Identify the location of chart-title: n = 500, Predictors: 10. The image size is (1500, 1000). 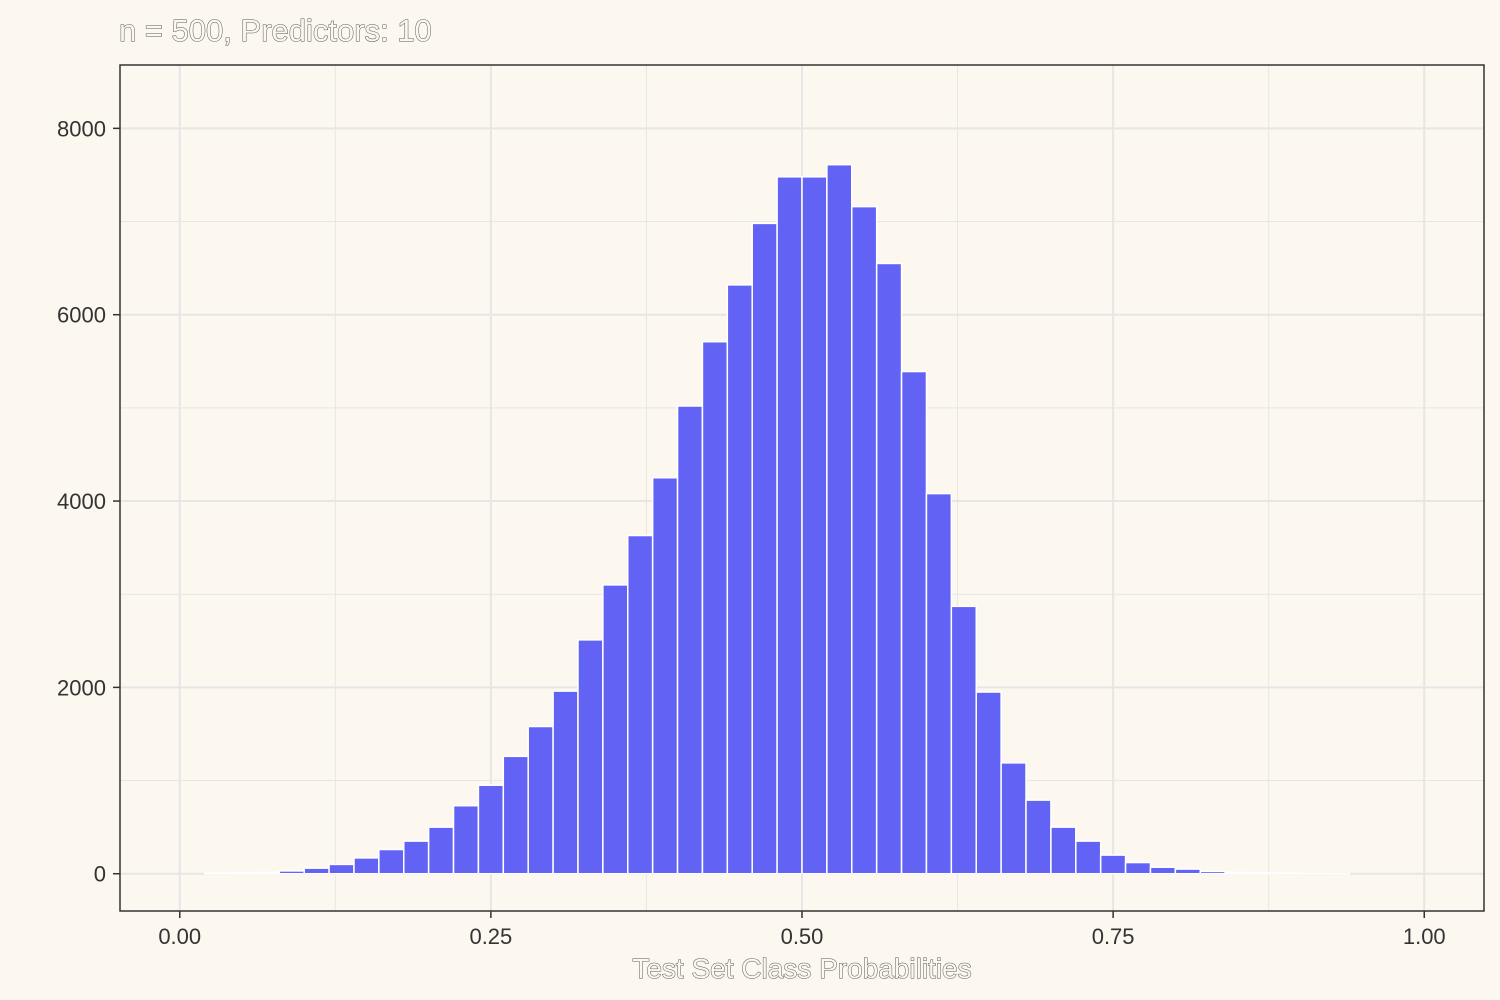
(275, 30).